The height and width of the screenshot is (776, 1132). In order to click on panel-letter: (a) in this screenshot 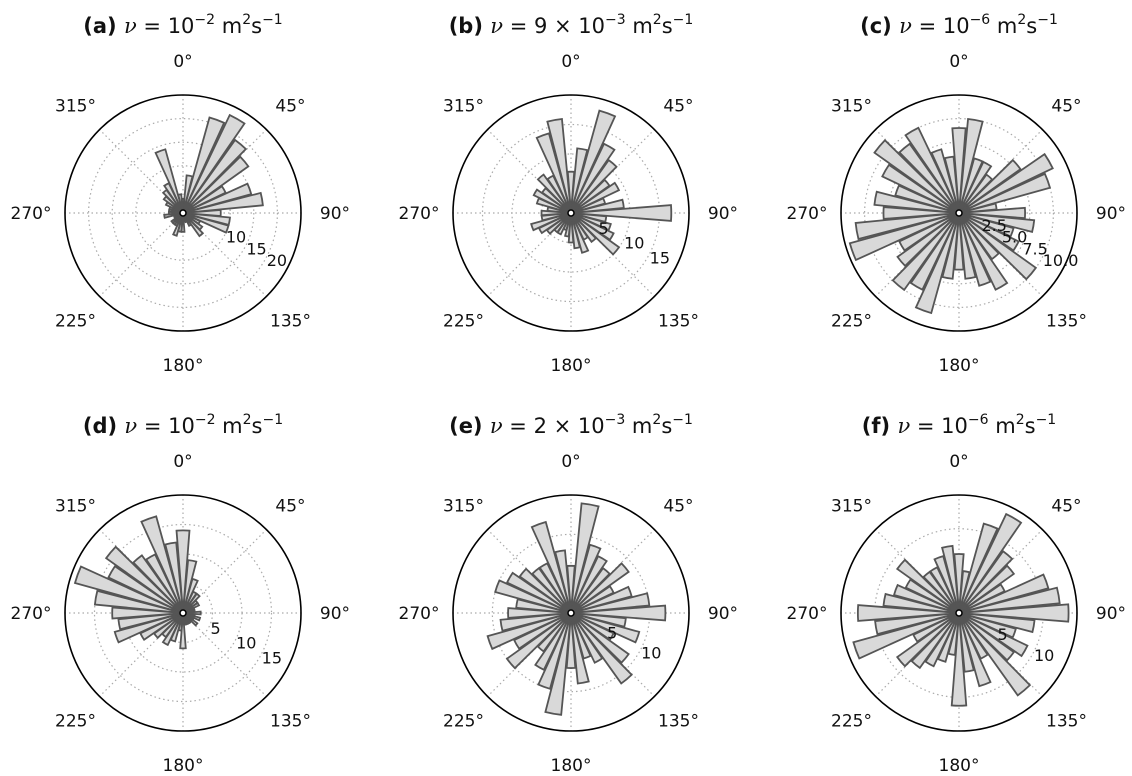, I will do `click(103, 26)`.